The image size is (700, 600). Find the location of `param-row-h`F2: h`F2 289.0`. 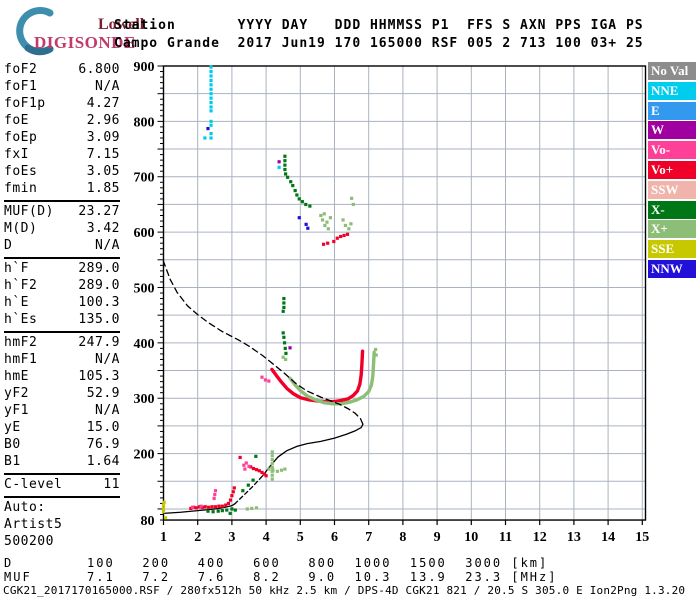

param-row-h`F2: h`F2 289.0 is located at coordinates (62, 285).